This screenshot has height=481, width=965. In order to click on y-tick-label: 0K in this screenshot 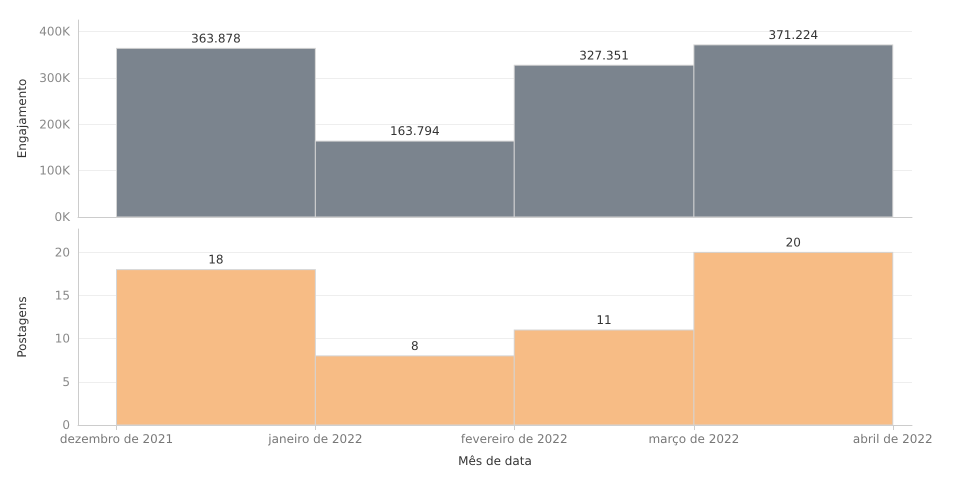, I will do `click(63, 217)`.